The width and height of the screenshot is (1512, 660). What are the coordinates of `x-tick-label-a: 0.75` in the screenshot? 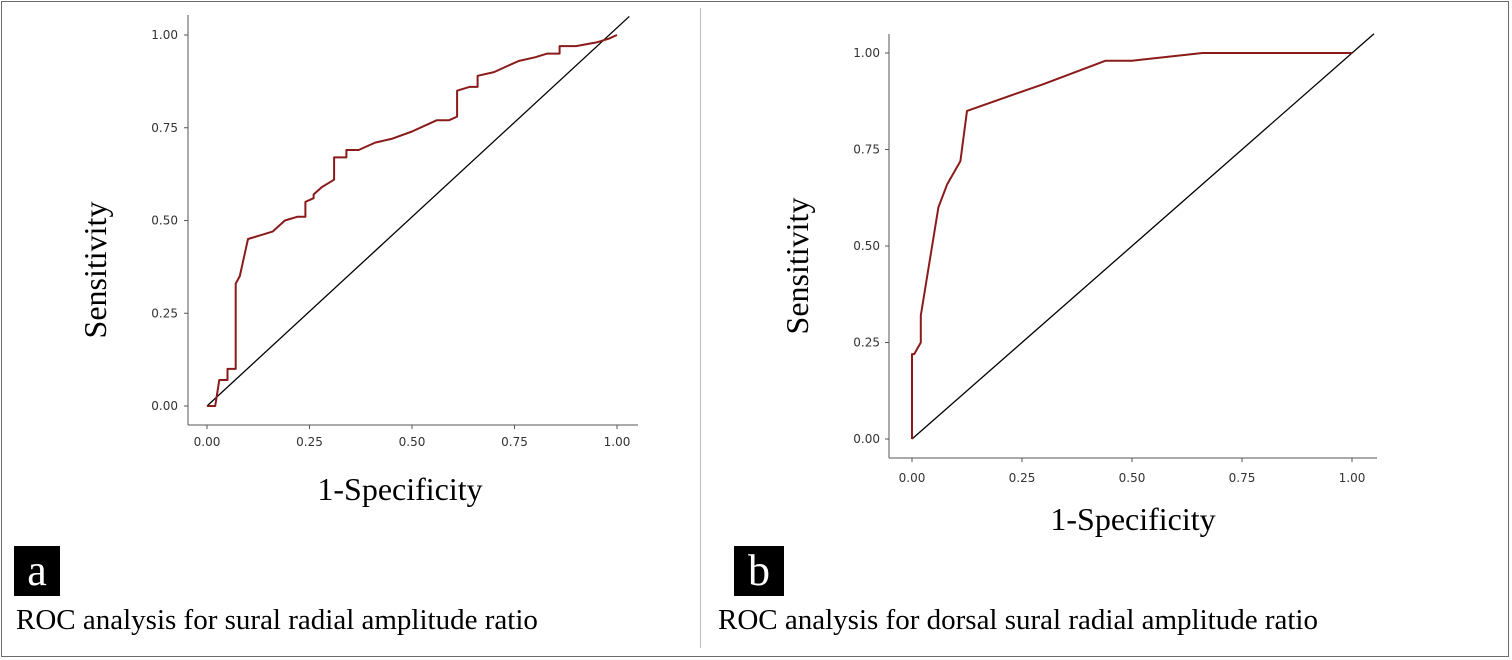 It's located at (514, 442).